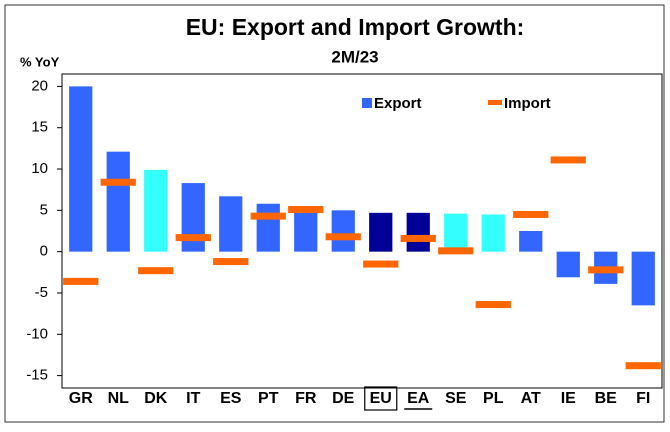 This screenshot has width=670, height=432. I want to click on y-tick-label: 20, so click(39, 85).